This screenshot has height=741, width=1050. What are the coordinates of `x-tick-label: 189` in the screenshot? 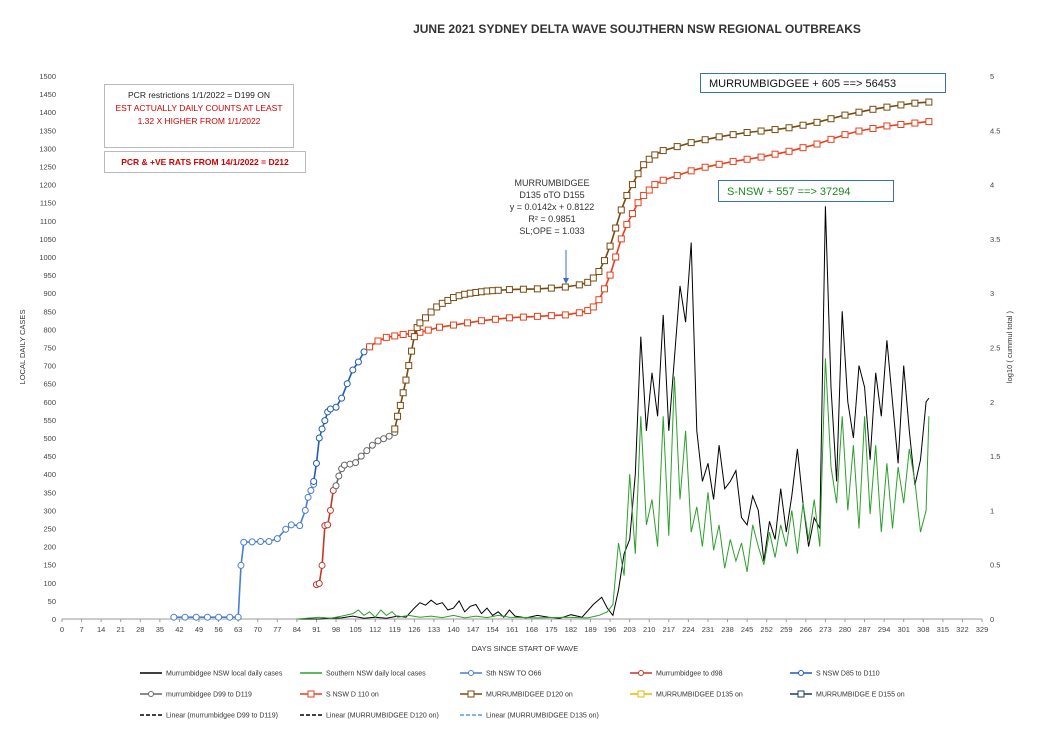 It's located at (590, 629).